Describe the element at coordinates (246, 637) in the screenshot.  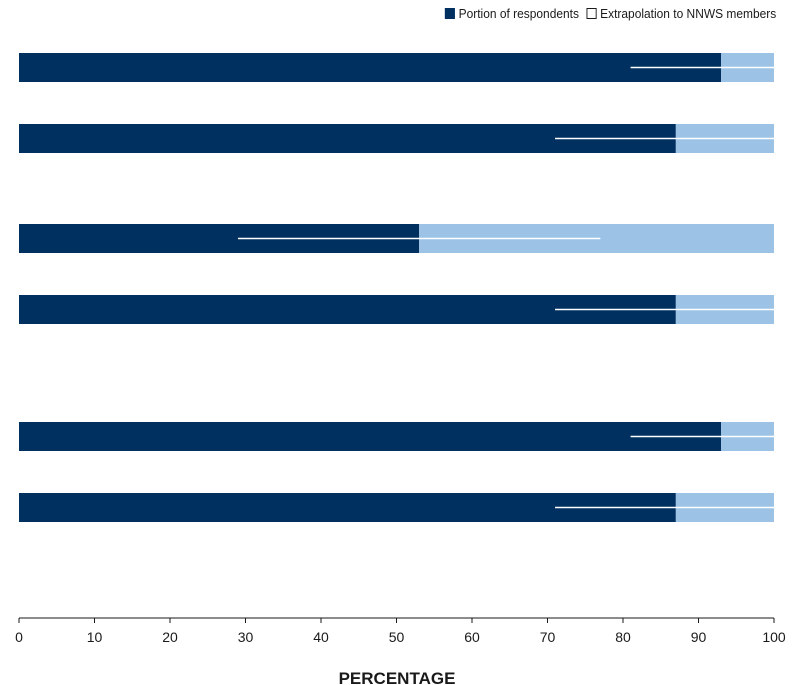
I see `x-tick-label-30: 30` at that location.